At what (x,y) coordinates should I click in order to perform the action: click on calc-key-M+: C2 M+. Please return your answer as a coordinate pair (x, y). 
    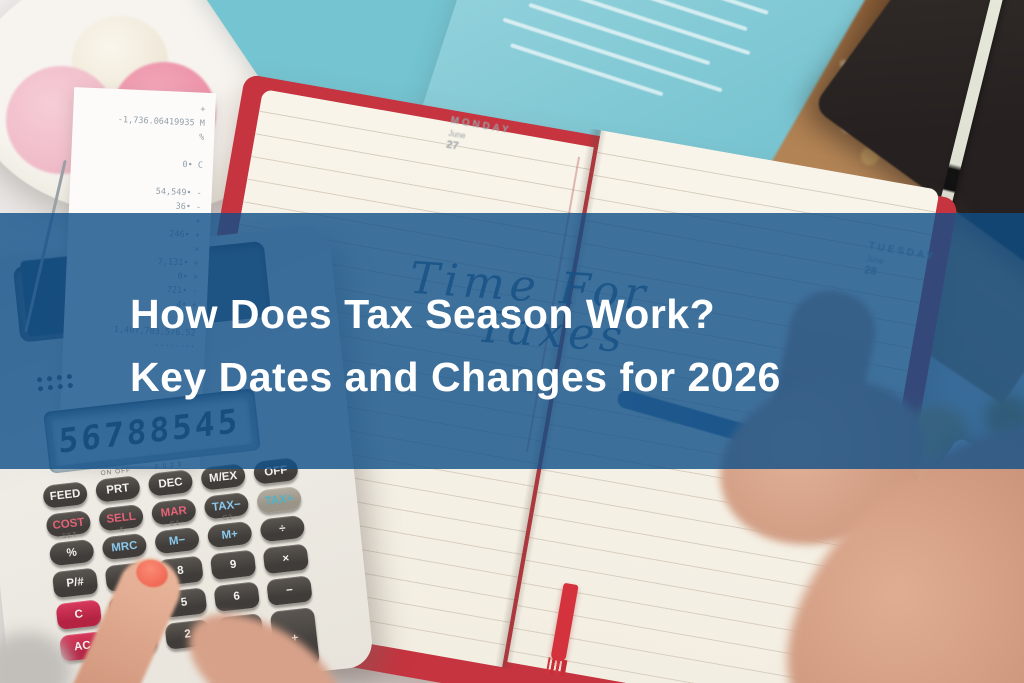
    Looking at the image, I should click on (229, 531).